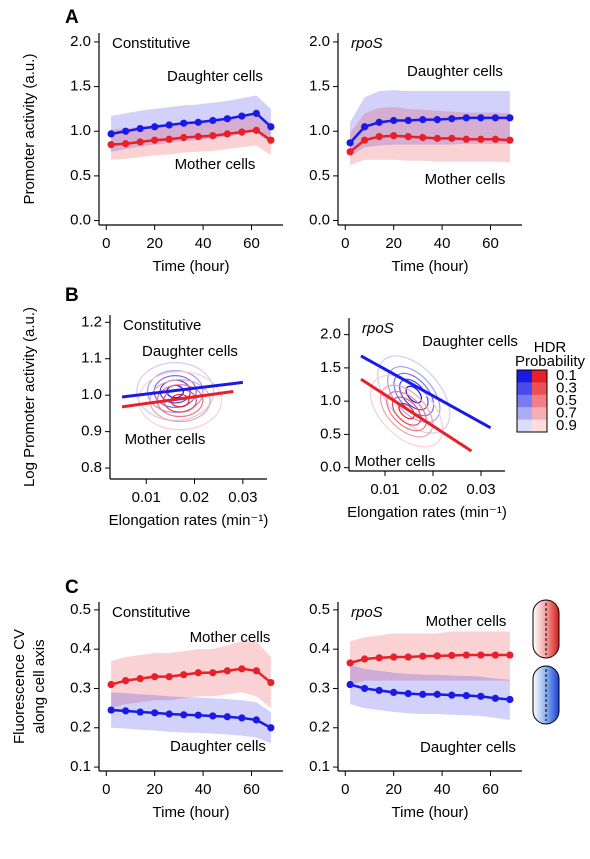 Image resolution: width=590 pixels, height=859 pixels. I want to click on fit-line, so click(426, 392).